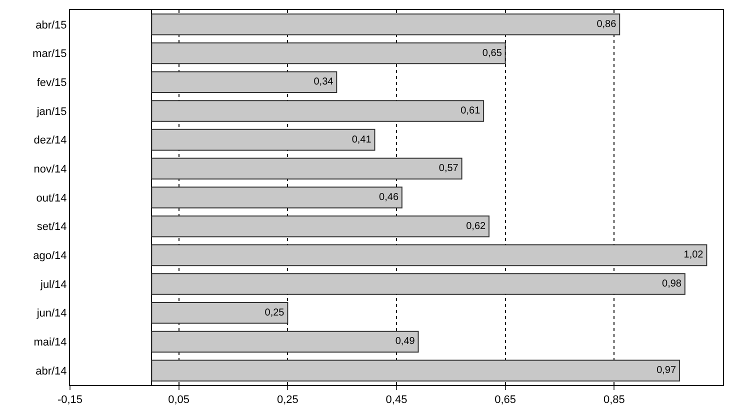 This screenshot has height=413, width=743. I want to click on y-tick-label: fev/15, so click(51, 82).